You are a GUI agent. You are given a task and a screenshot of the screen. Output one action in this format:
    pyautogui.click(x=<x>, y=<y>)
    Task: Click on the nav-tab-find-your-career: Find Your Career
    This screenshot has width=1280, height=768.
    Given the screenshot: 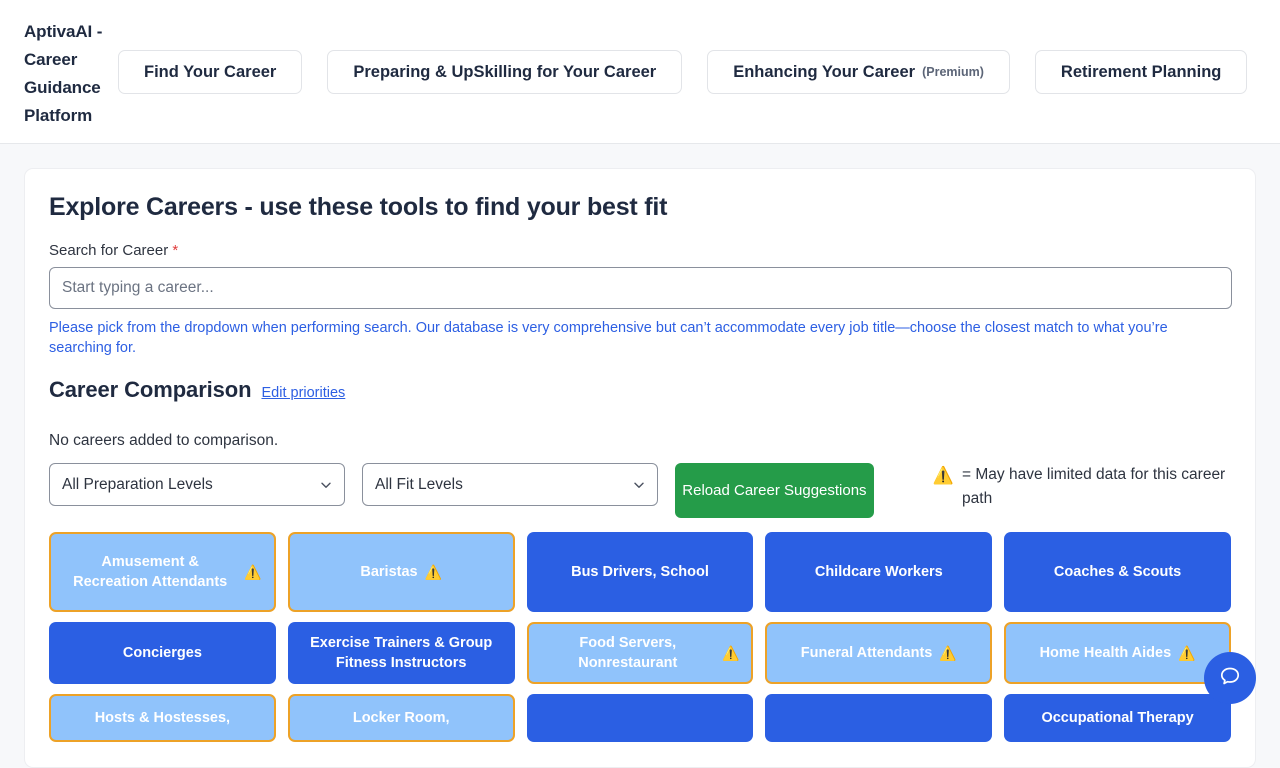 What is the action you would take?
    pyautogui.click(x=210, y=72)
    